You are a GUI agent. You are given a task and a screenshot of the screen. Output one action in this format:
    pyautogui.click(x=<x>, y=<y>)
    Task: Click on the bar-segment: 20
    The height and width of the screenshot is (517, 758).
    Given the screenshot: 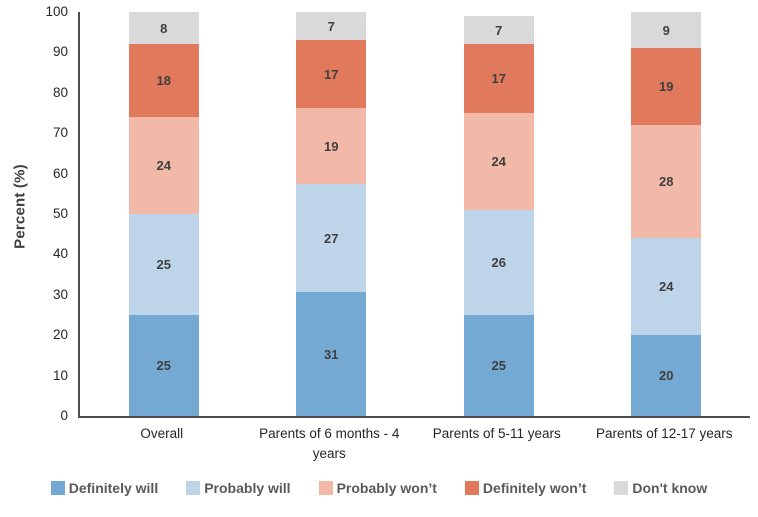 What is the action you would take?
    pyautogui.click(x=666, y=375)
    